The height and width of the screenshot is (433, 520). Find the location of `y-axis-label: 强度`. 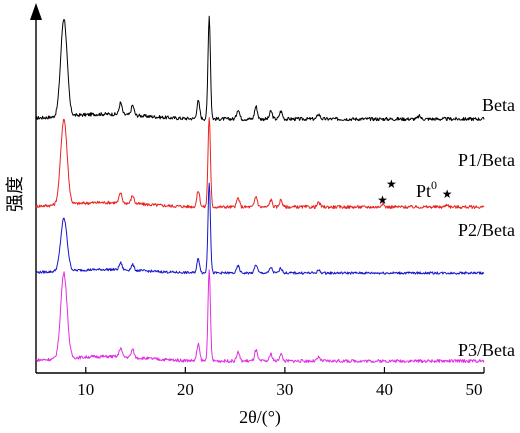

y-axis-label: 强度 is located at coordinates (15, 194).